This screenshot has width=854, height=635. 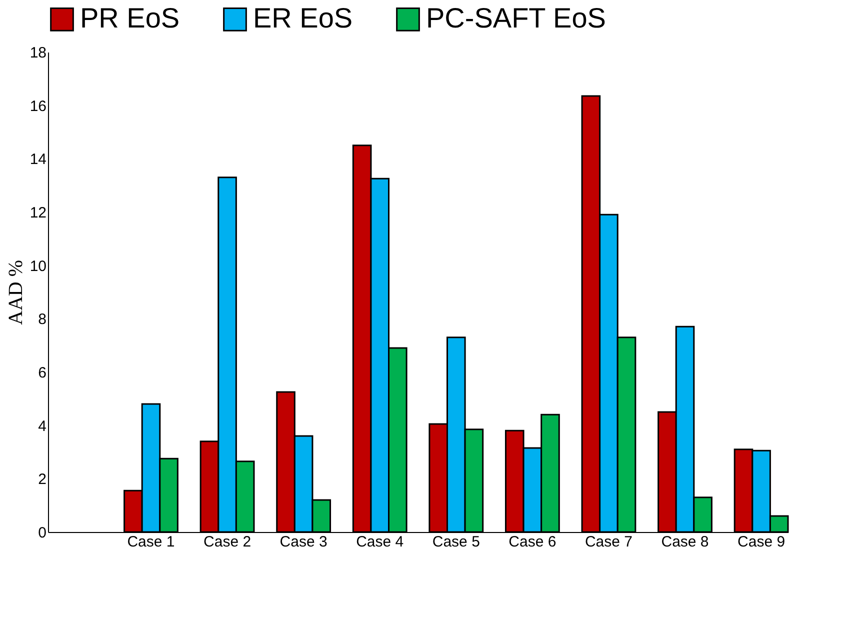 What do you see at coordinates (38, 266) in the screenshot?
I see `y-tick-label: 10` at bounding box center [38, 266].